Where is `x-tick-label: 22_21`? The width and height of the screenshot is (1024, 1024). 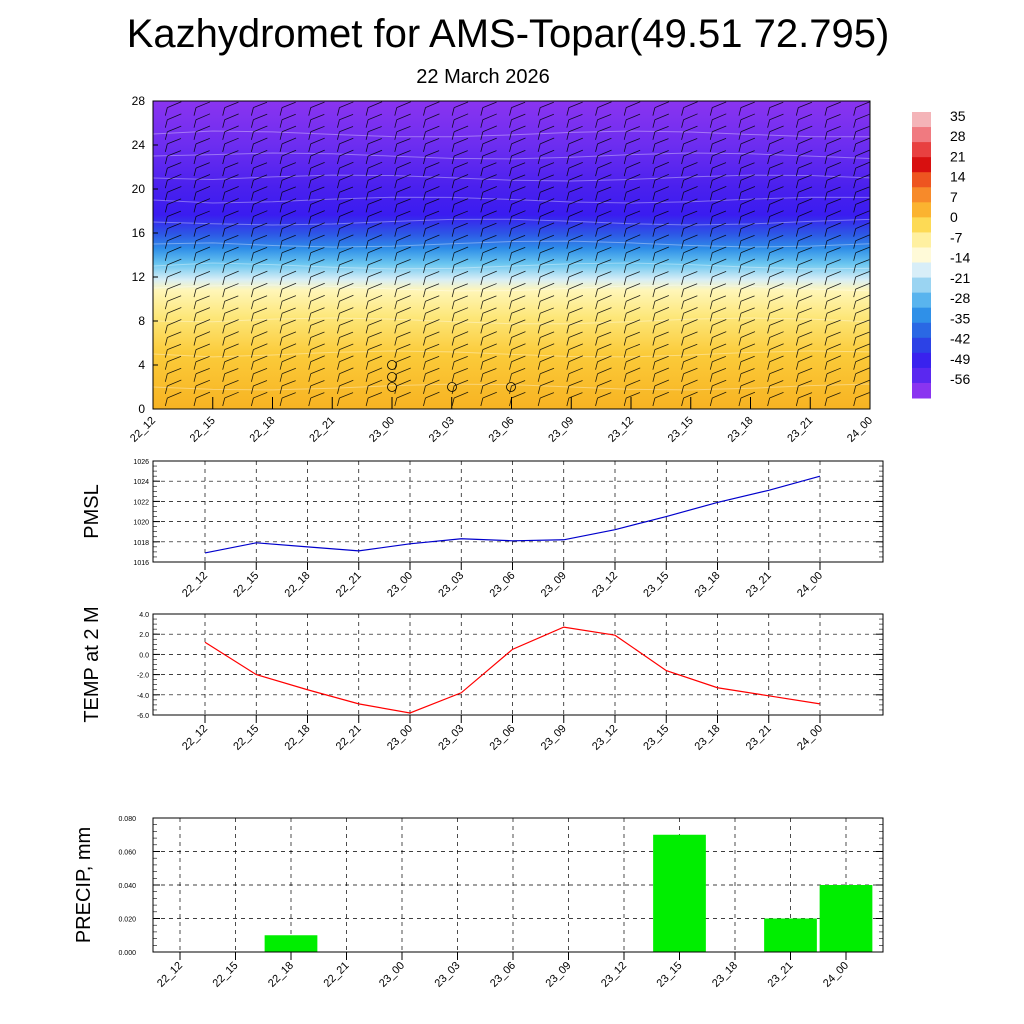 x-tick-label: 22_21 is located at coordinates (322, 430).